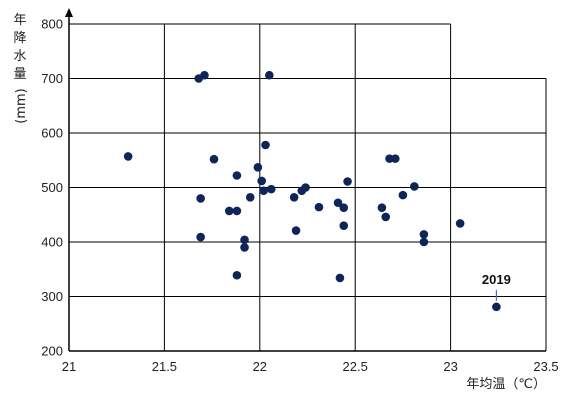  Describe the element at coordinates (52, 242) in the screenshot. I see `y-tick-label: 400` at that location.